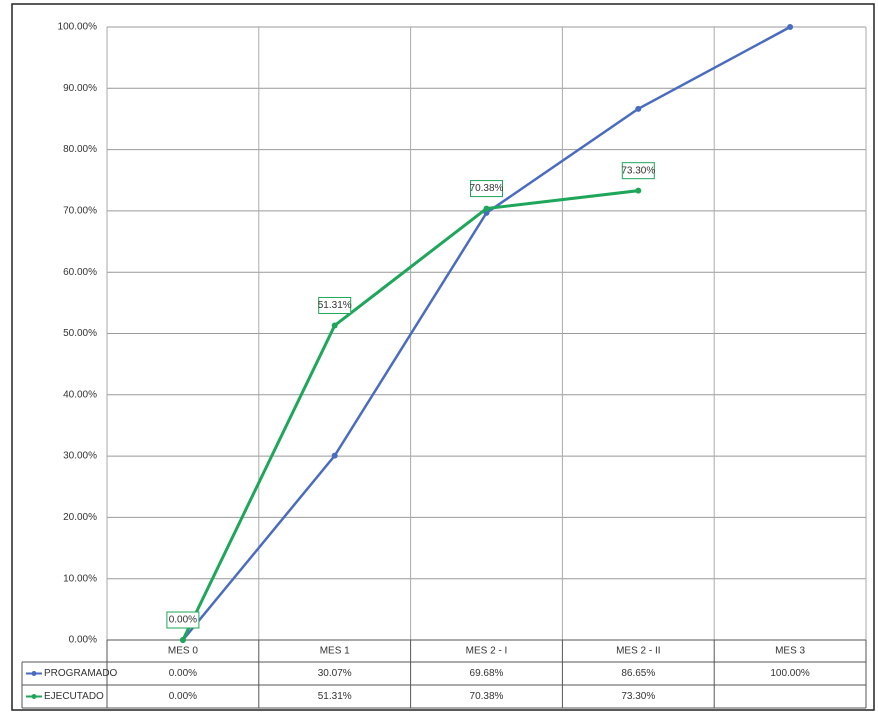 Image resolution: width=878 pixels, height=713 pixels. Describe the element at coordinates (80, 394) in the screenshot. I see `y-tick-label: 40.00%` at that location.